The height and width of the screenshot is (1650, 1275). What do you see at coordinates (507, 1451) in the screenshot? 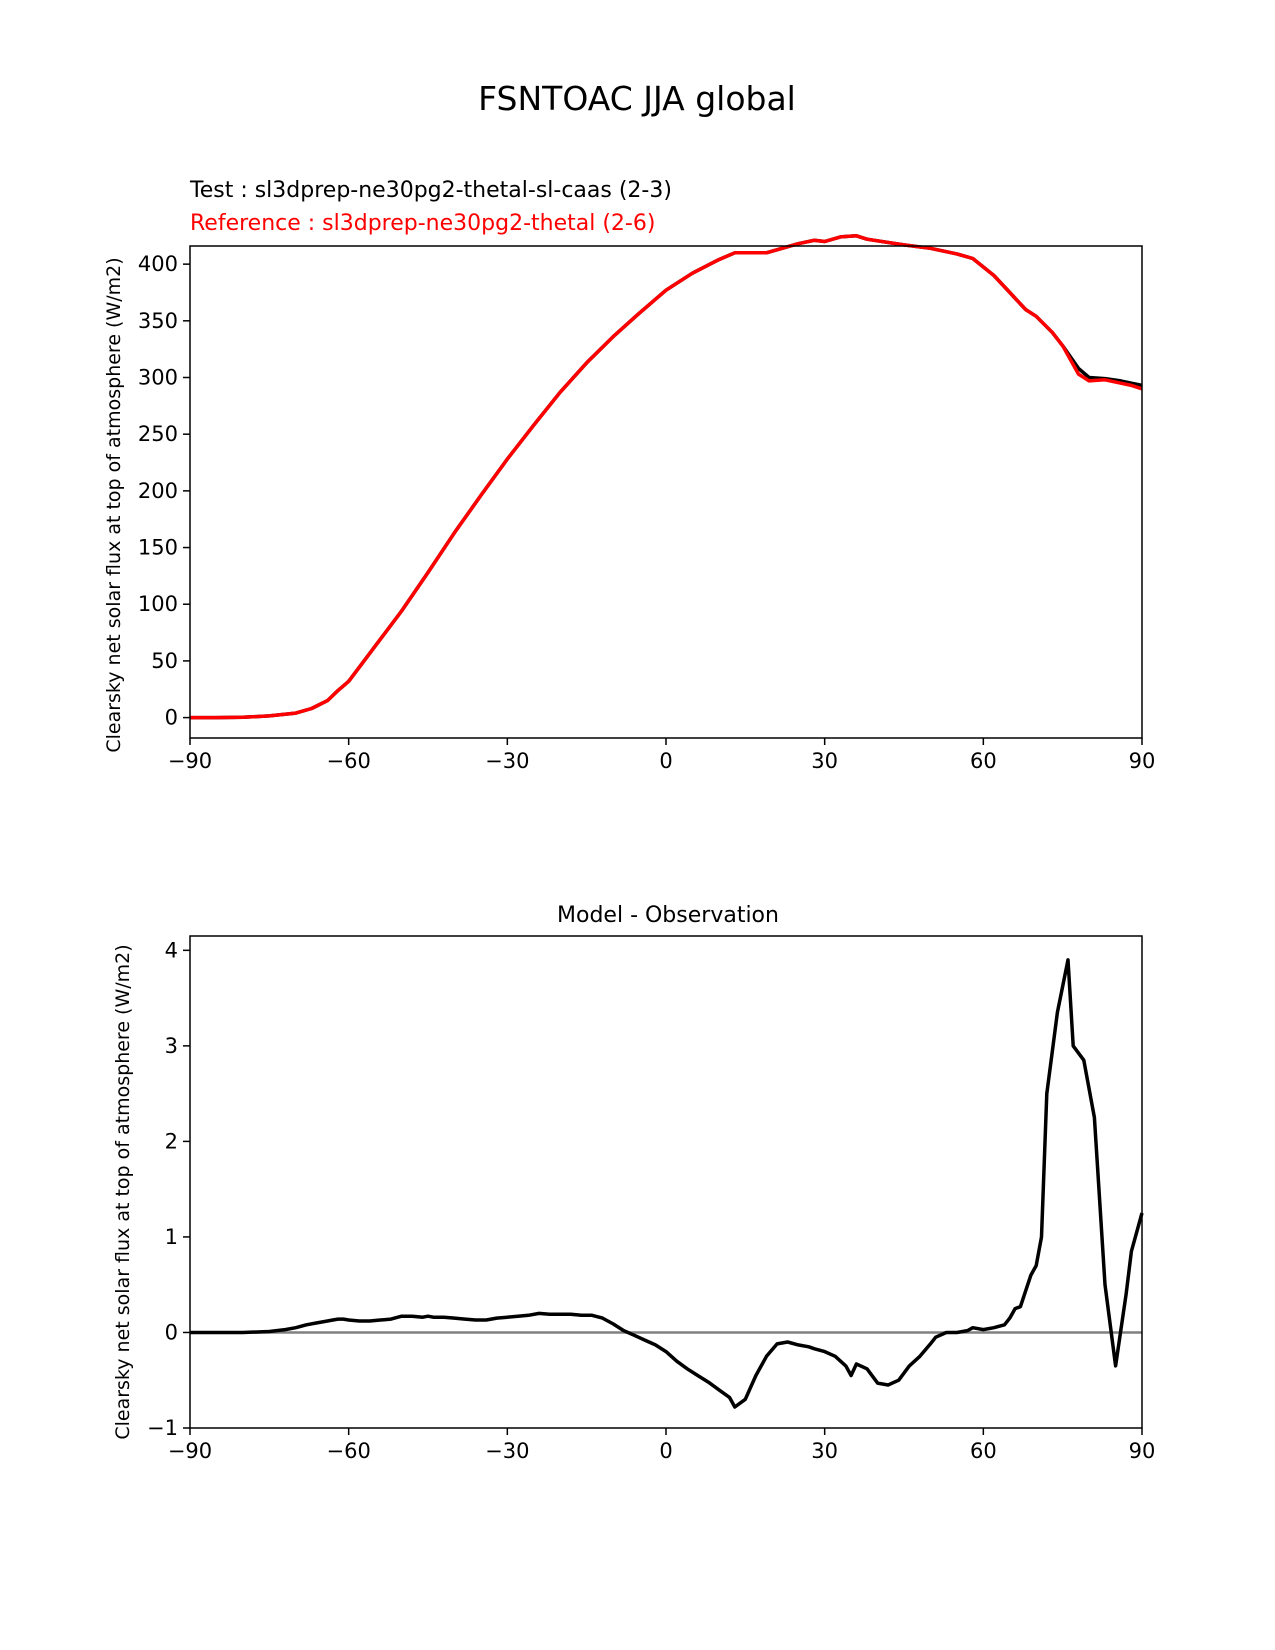
I see `bottom-x-tick-label: −30` at bounding box center [507, 1451].